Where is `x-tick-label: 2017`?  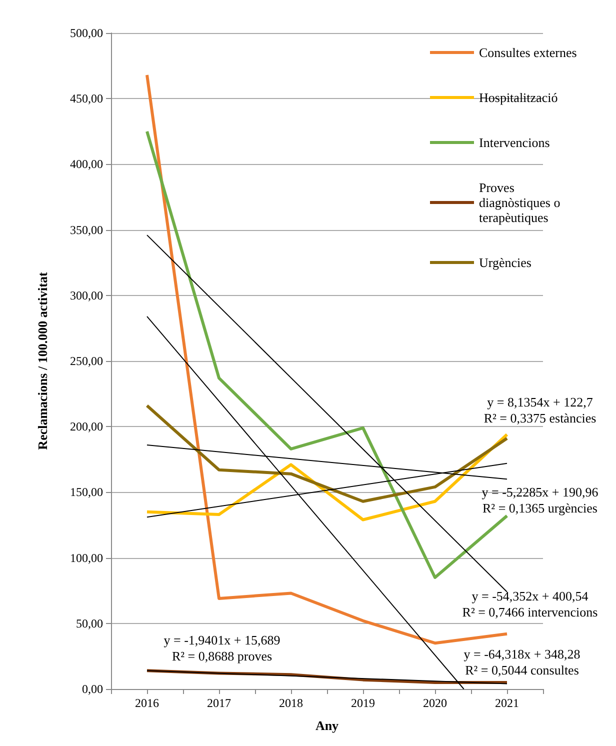
x-tick-label: 2017 is located at coordinates (219, 703).